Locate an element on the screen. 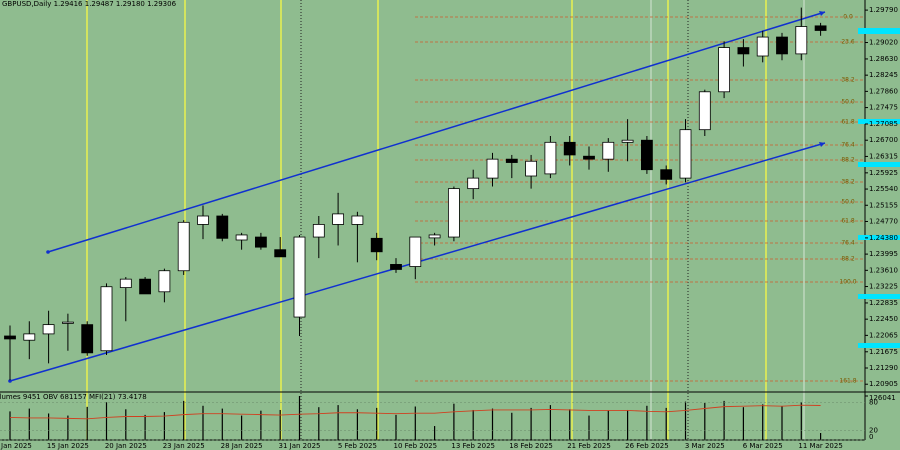 Image resolution: width=900 pixels, height=450 pixels. x-tick-label: Jan 2025 is located at coordinates (16, 446).